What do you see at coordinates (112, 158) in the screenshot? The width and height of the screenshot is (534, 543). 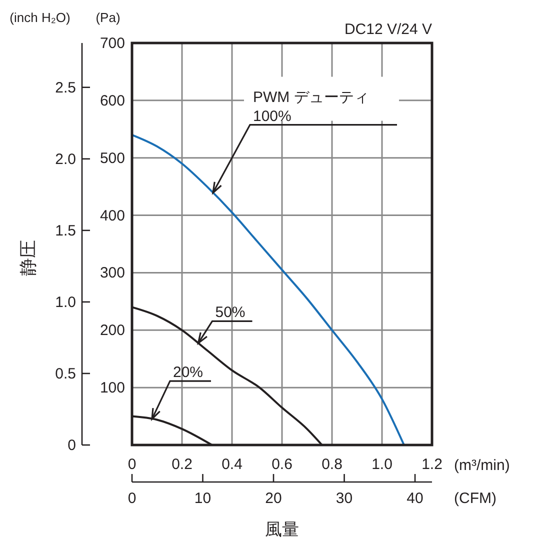 I see `y-tick-label: 500` at bounding box center [112, 158].